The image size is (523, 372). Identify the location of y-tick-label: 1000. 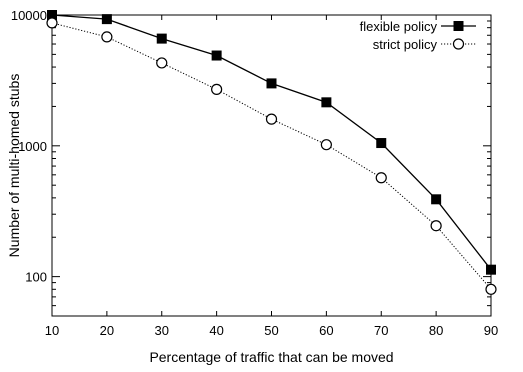
(32, 146).